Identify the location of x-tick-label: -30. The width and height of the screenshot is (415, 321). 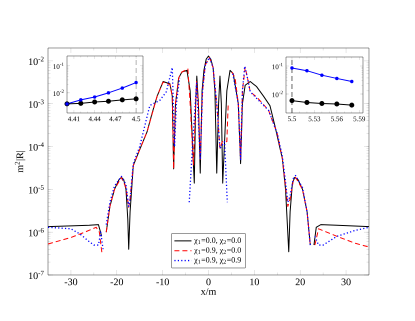
(71, 282).